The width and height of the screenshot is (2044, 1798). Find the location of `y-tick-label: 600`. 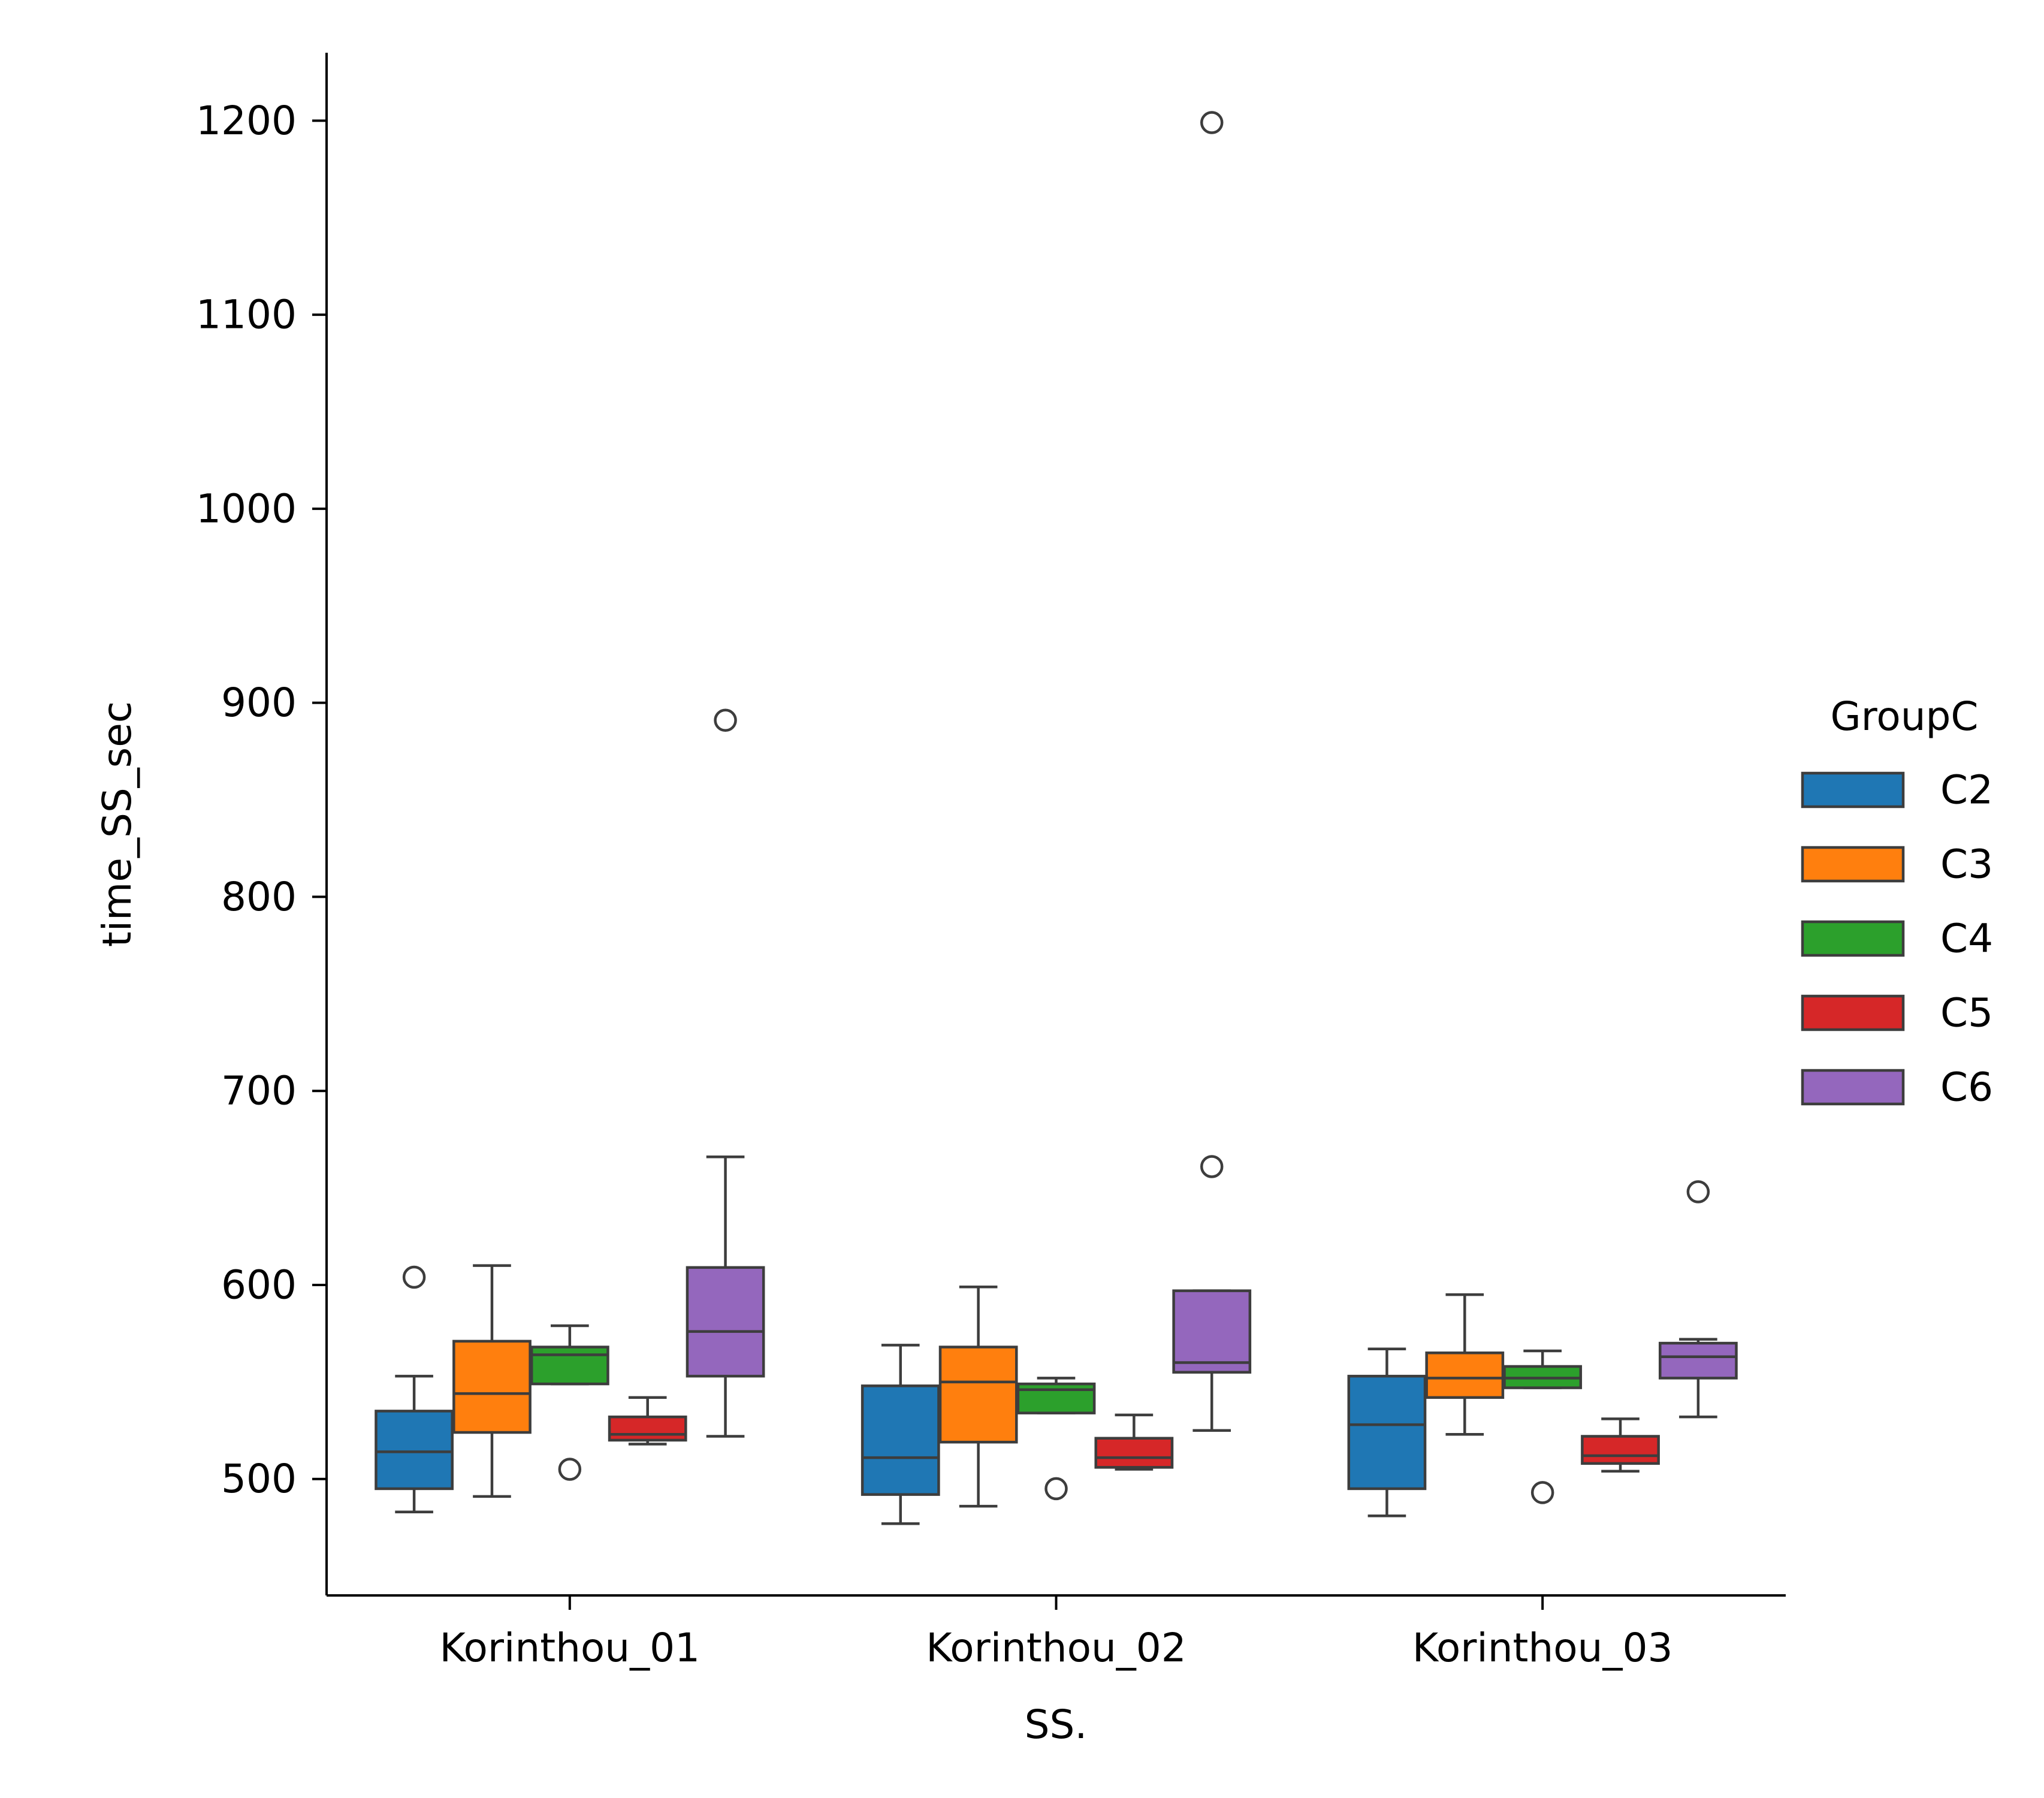

y-tick-label: 600 is located at coordinates (259, 1285).